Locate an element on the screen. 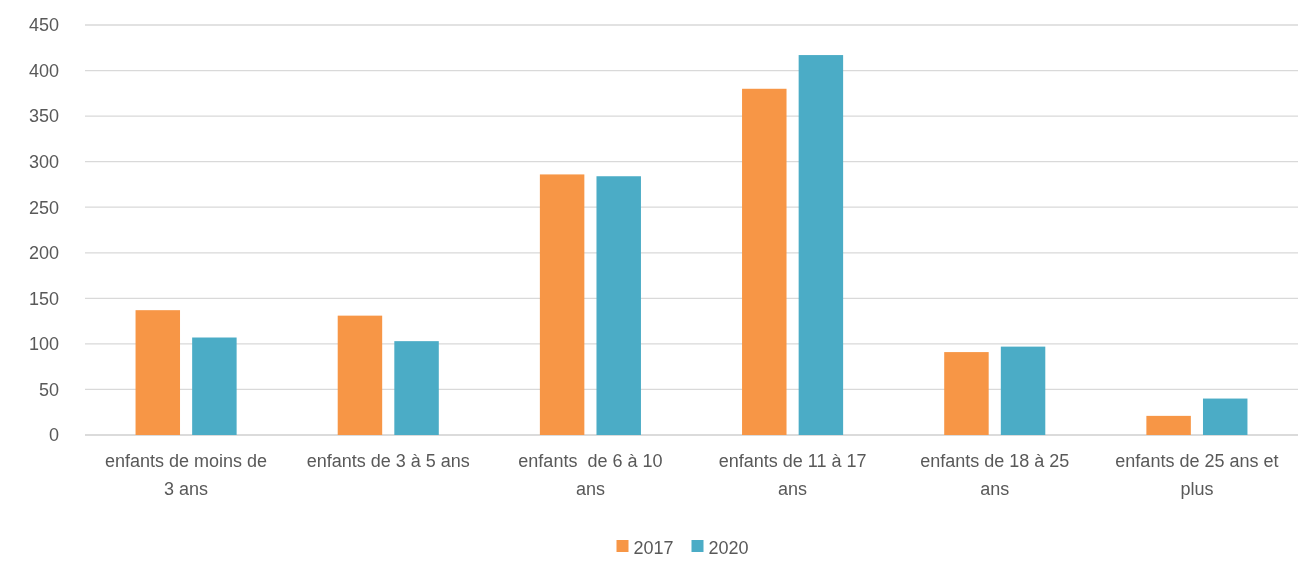 The height and width of the screenshot is (577, 1303). y-tick-label: 450 is located at coordinates (43, 25).